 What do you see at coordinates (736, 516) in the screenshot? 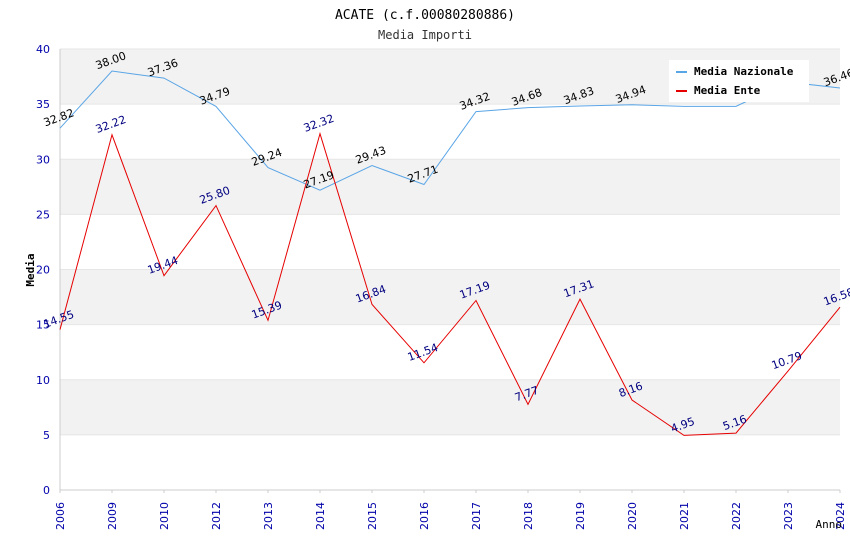
I see `x-tick-label: 2022` at bounding box center [736, 516].